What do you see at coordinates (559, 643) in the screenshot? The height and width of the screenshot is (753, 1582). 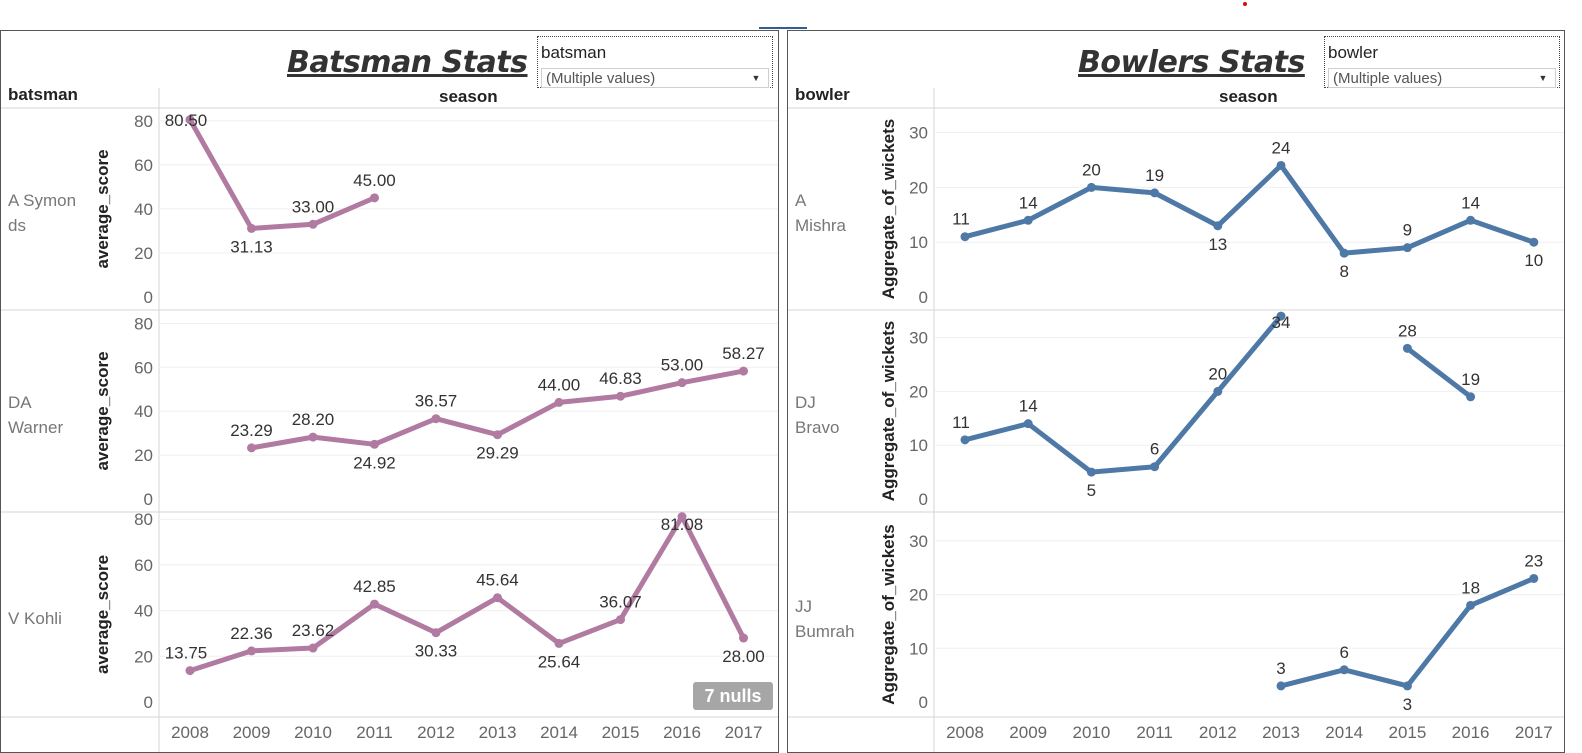 I see `data-point-v-kohli-2014` at bounding box center [559, 643].